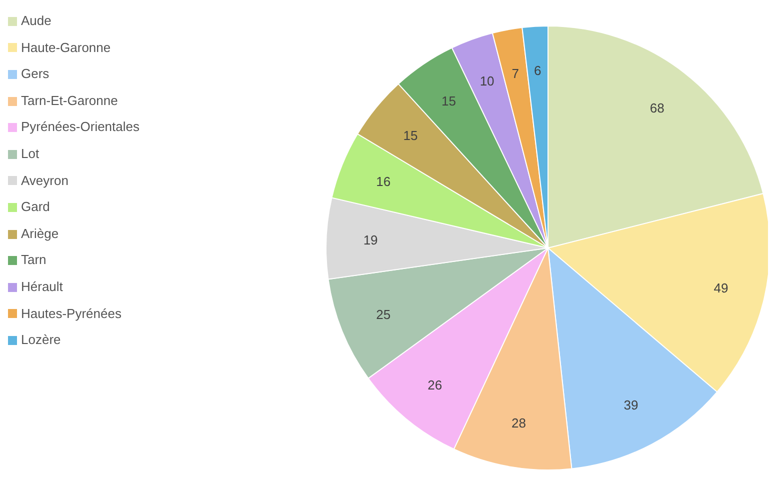 This screenshot has height=483, width=777. Describe the element at coordinates (383, 314) in the screenshot. I see `data-label: 25` at that location.